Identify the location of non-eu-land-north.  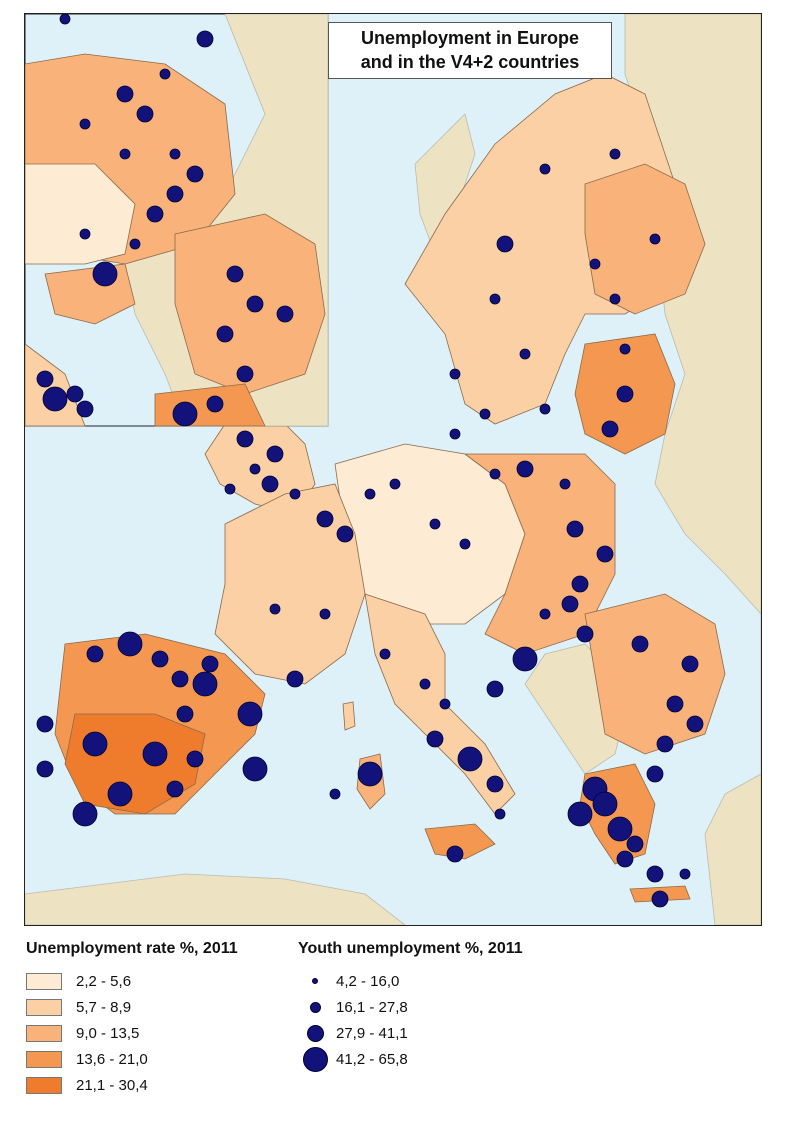
(445, 184).